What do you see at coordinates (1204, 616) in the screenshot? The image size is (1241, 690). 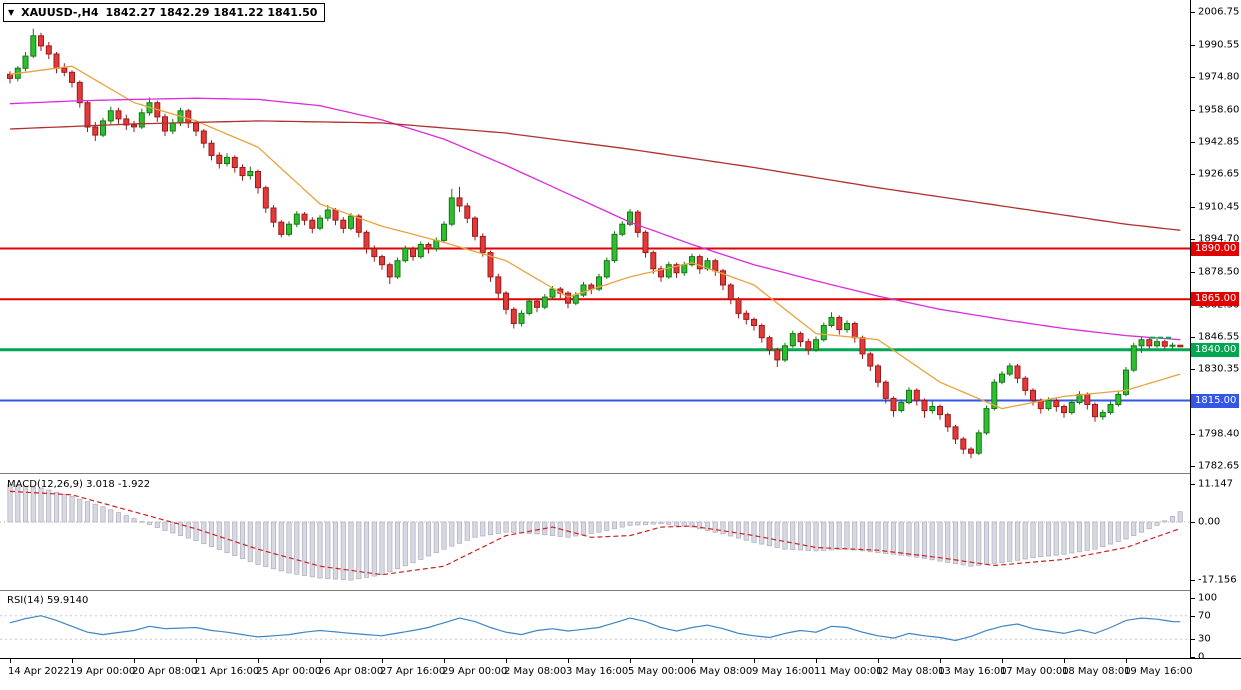 I see `price-tick-label: 70` at bounding box center [1204, 616].